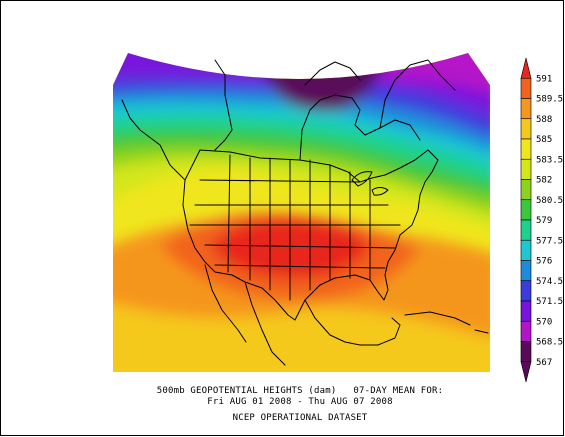 Image resolution: width=565 pixels, height=437 pixels. What do you see at coordinates (549, 160) in the screenshot?
I see `colorbar-label: 583.5` at bounding box center [549, 160].